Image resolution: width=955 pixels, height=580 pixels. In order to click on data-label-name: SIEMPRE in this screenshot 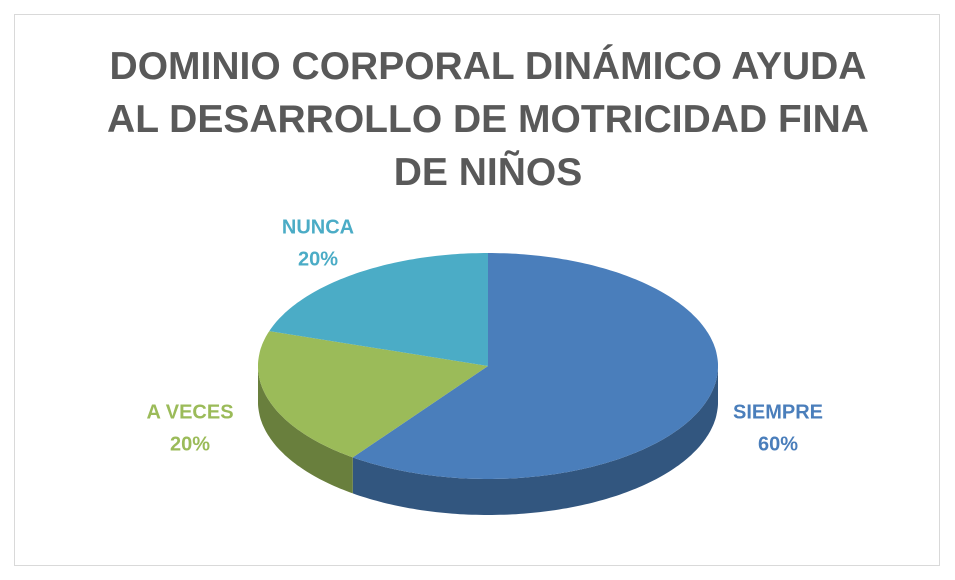, I will do `click(778, 412)`.